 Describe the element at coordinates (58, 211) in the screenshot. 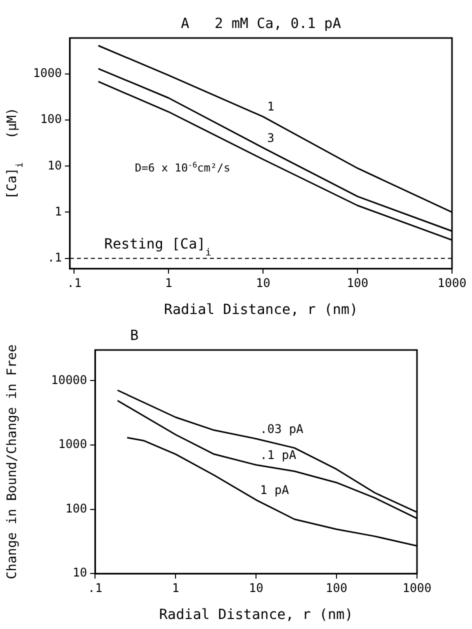

I see `y-tick-label: 1` at that location.